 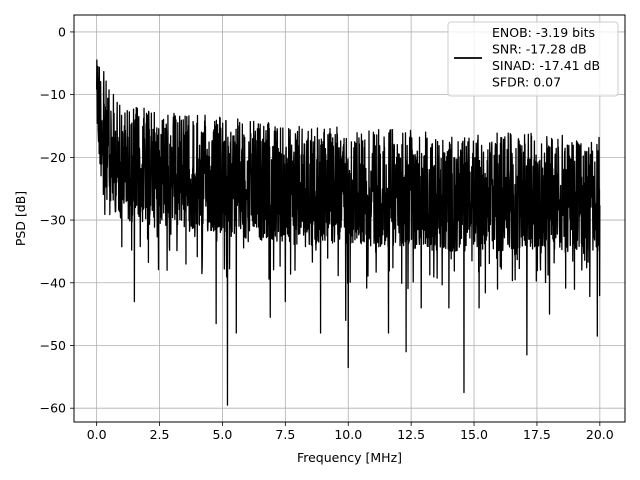 I want to click on y-tick-label: −60, so click(x=53, y=408).